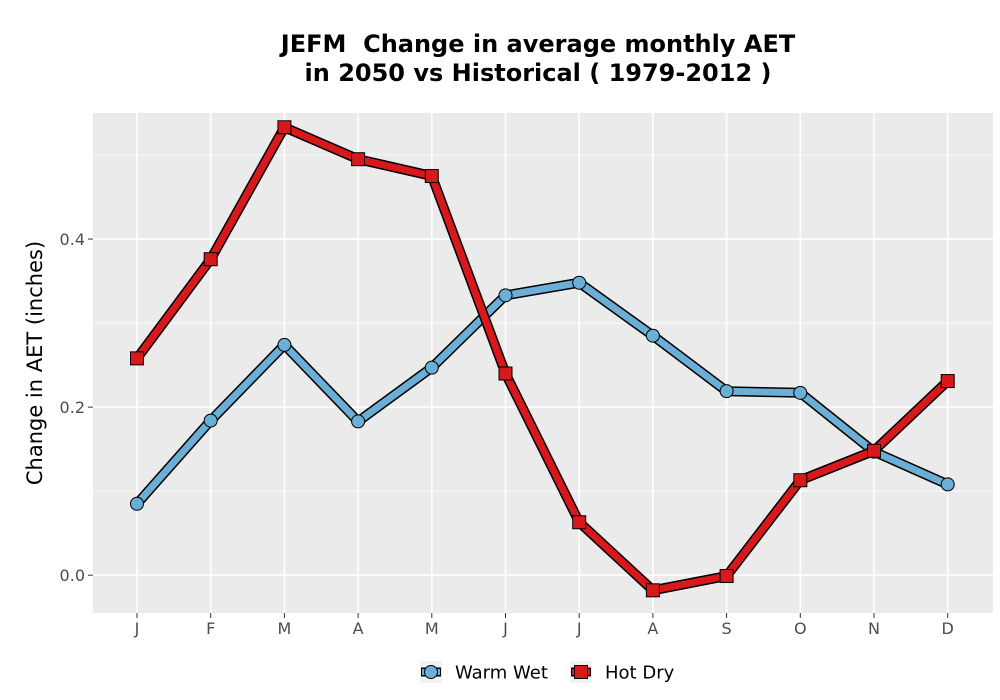 The height and width of the screenshot is (700, 1000). What do you see at coordinates (948, 628) in the screenshot?
I see `x-tick-label: D` at bounding box center [948, 628].